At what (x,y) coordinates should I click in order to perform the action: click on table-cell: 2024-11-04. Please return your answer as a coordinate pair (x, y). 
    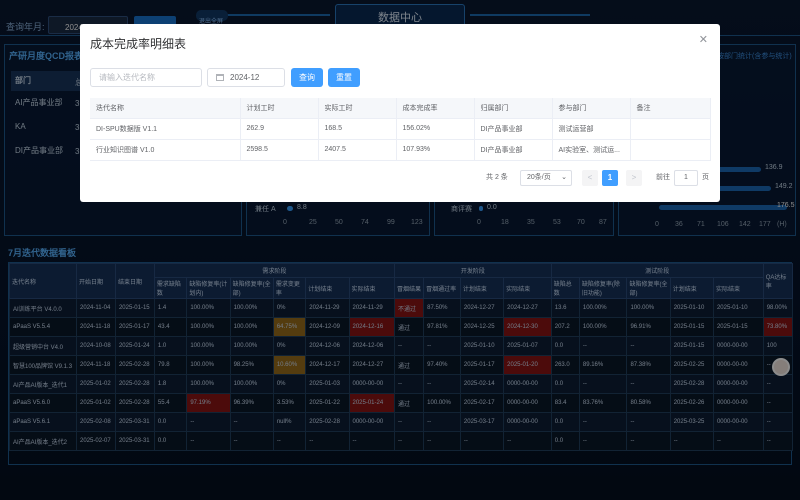
    Looking at the image, I should click on (96, 308).